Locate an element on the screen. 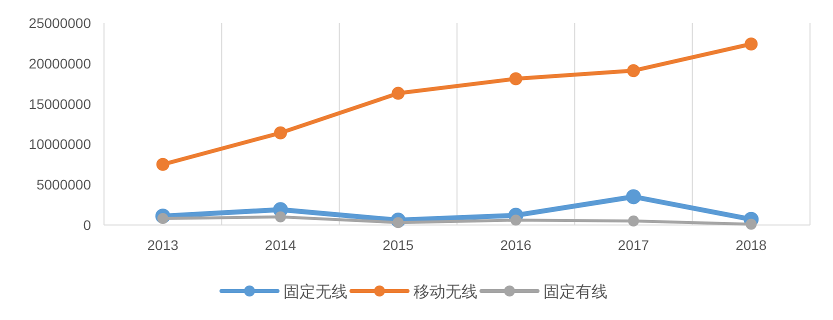 The image size is (833, 320). x-tick-label: 2014 is located at coordinates (280, 245).